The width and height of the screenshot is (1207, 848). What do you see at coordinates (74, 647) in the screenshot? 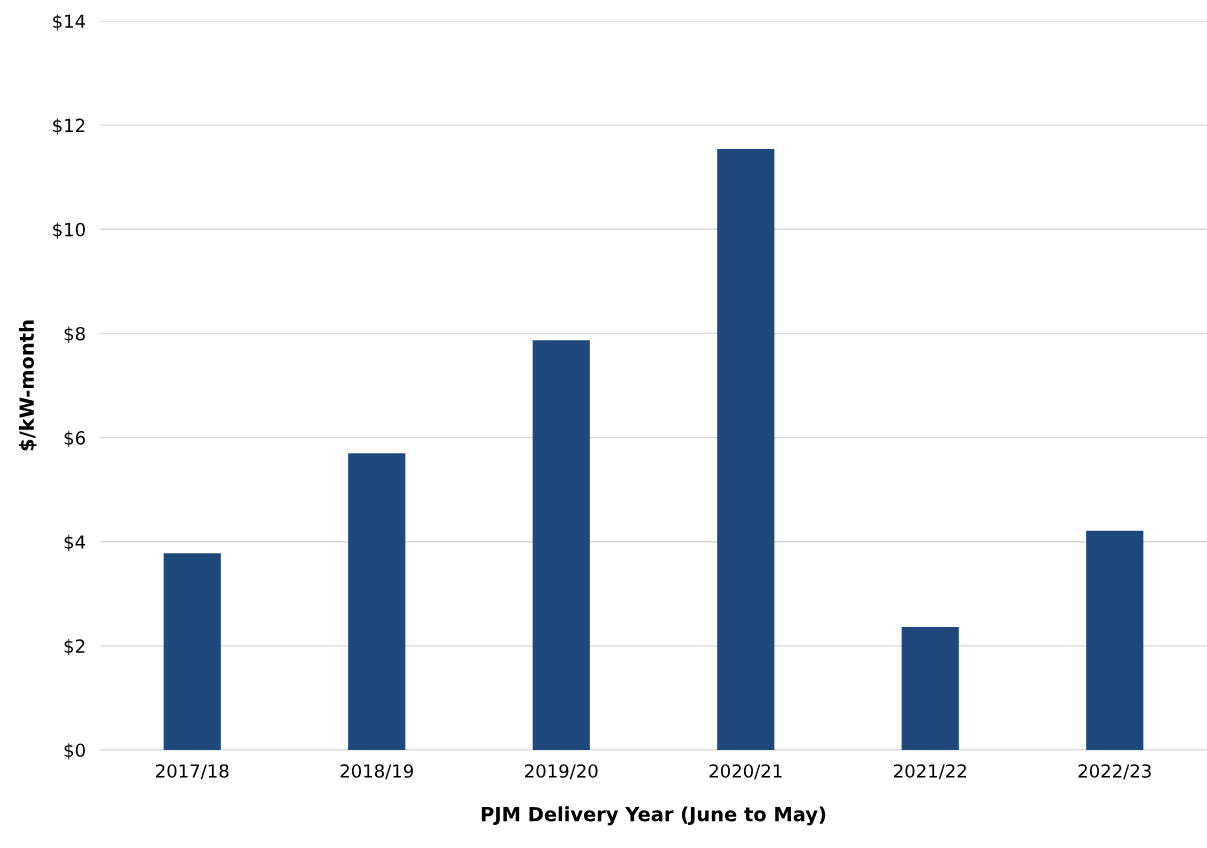
I see `y-tick-label: $2` at bounding box center [74, 647].